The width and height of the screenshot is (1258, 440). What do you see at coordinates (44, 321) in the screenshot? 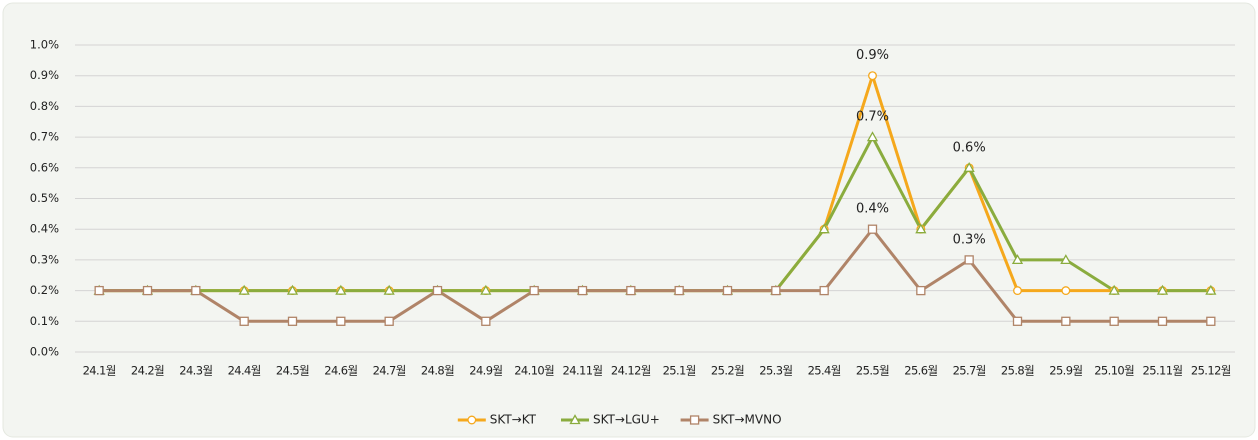
I see `y-tick-label: 0.1%` at bounding box center [44, 321].